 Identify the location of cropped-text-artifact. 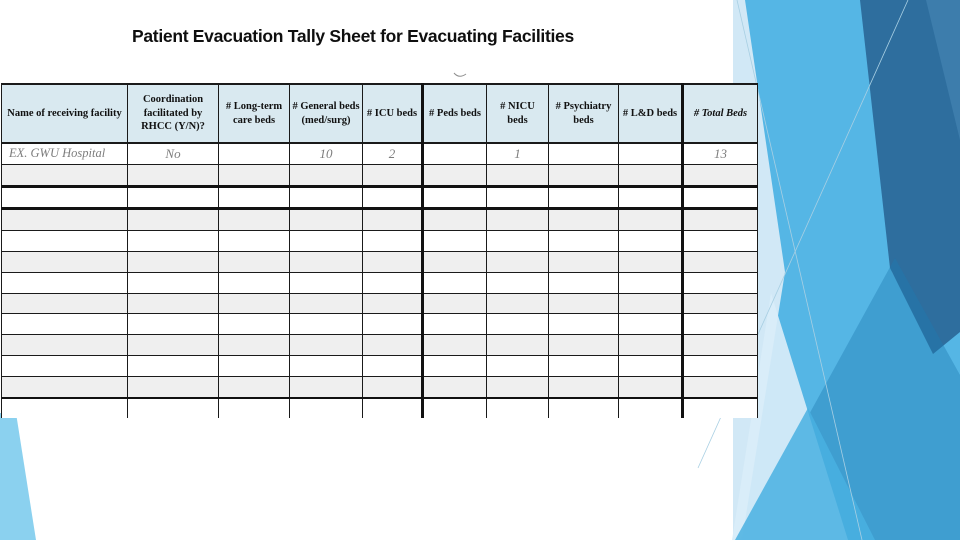
(460, 76).